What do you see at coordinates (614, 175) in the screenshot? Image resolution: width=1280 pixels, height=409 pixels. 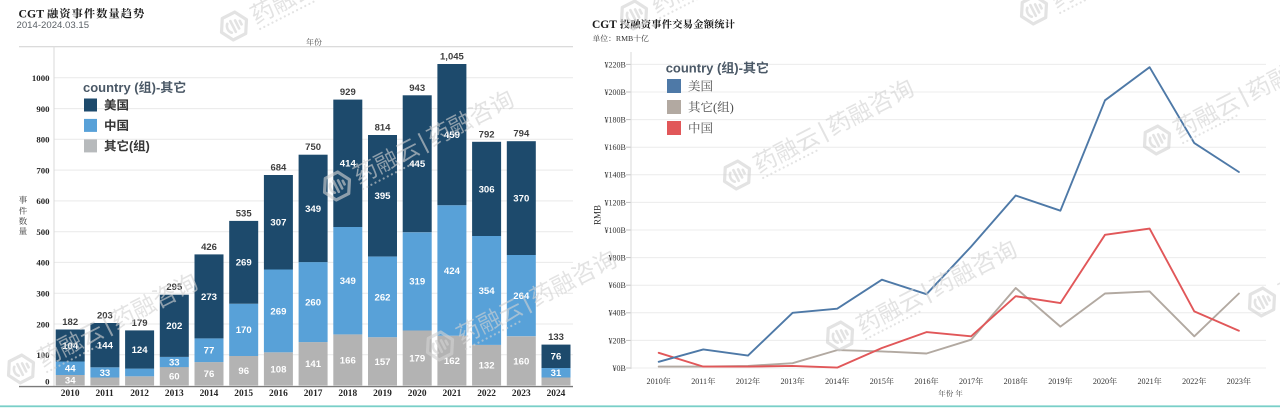 I see `svg-text: ¥140B` at bounding box center [614, 175].